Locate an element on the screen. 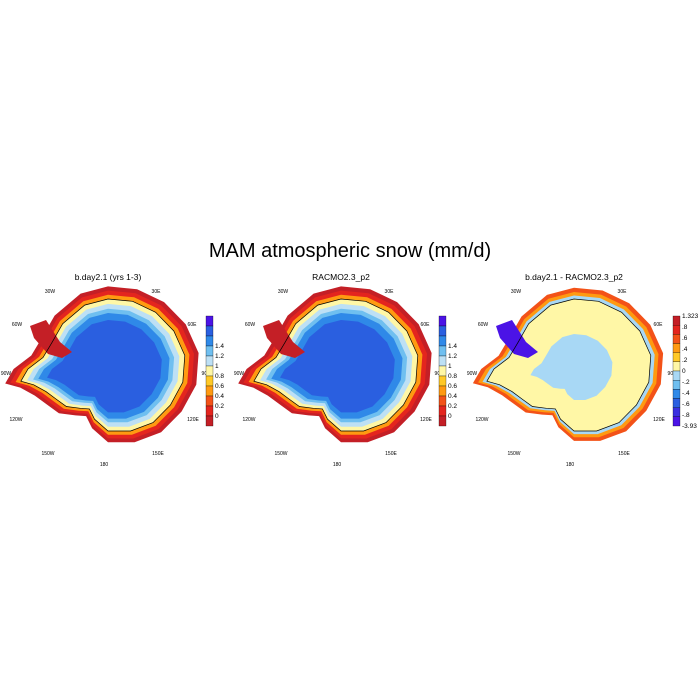  colorbar-label: .6 is located at coordinates (685, 338).